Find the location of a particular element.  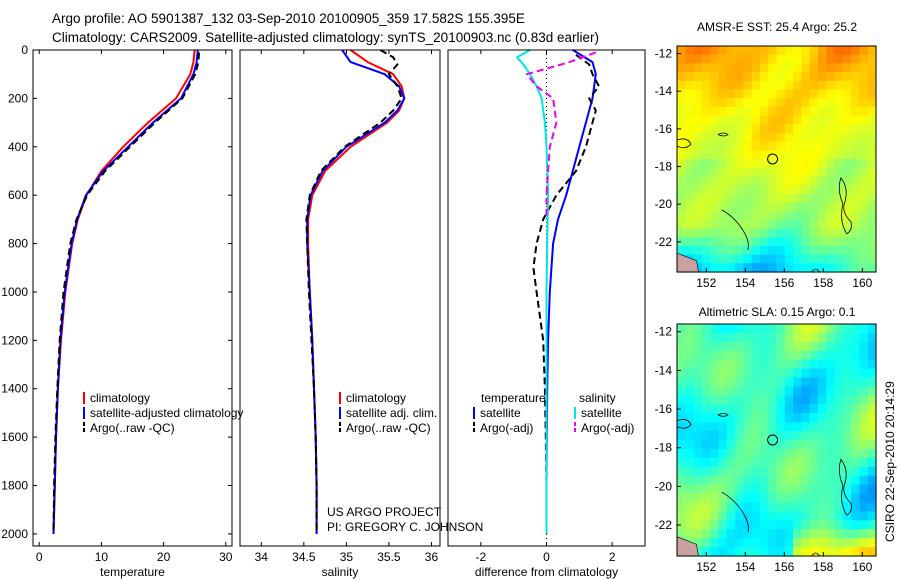

x-axis-label: temperature is located at coordinates (132, 572).